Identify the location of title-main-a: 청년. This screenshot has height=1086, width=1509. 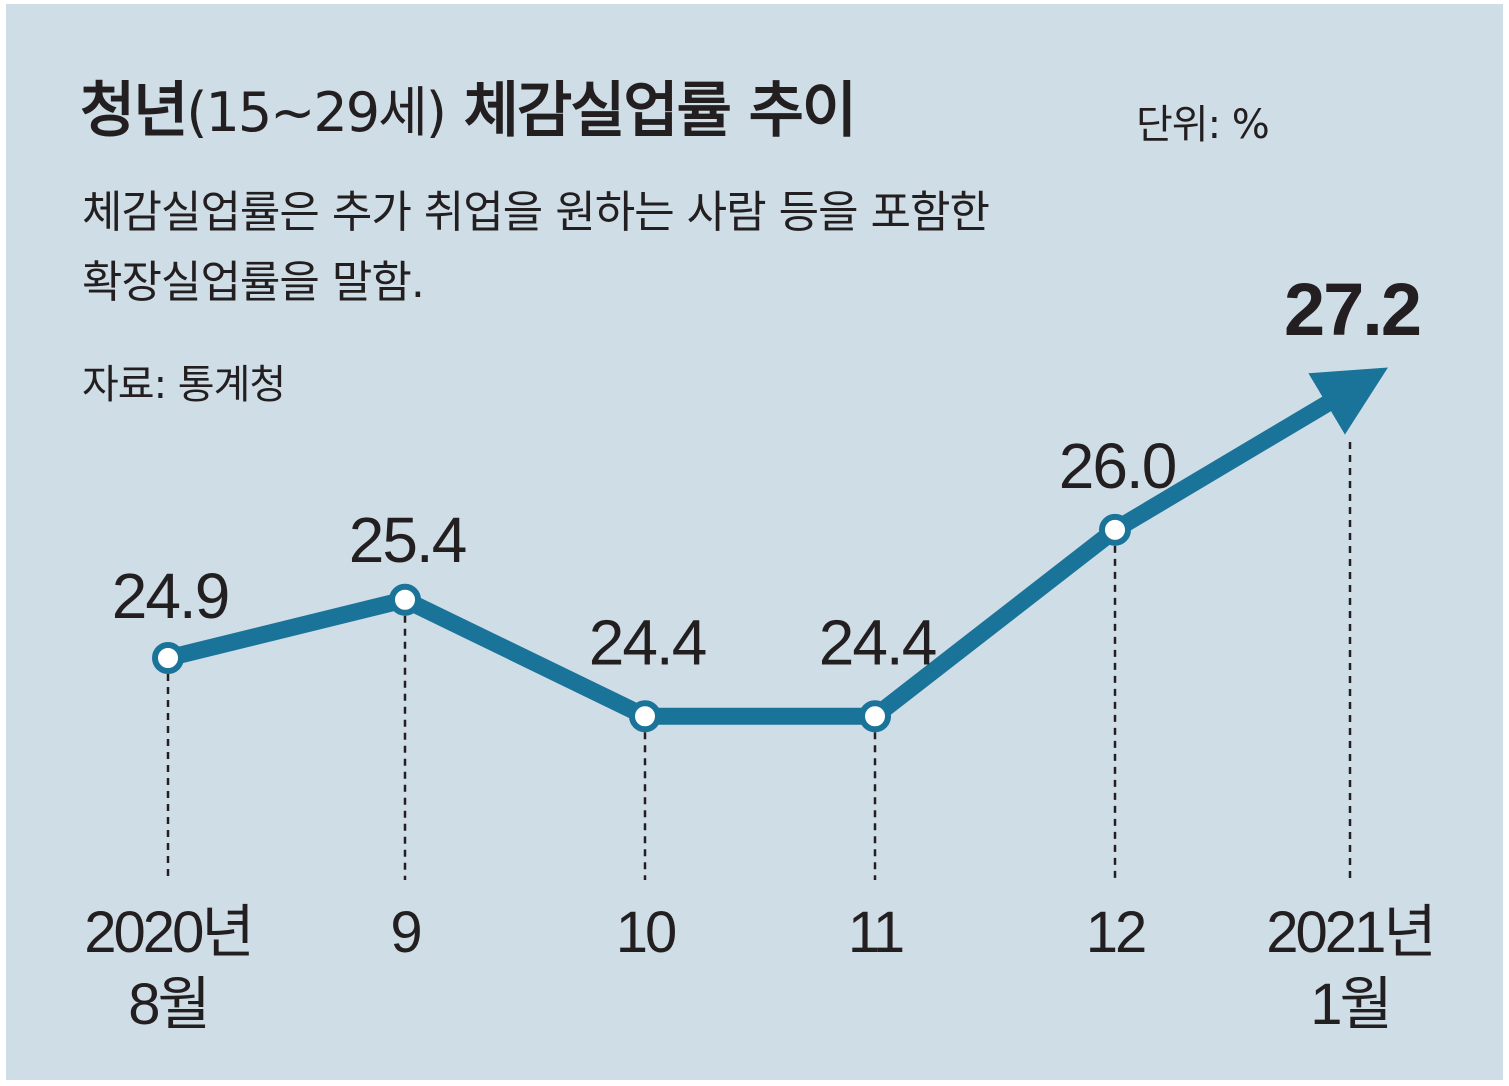
(134, 111).